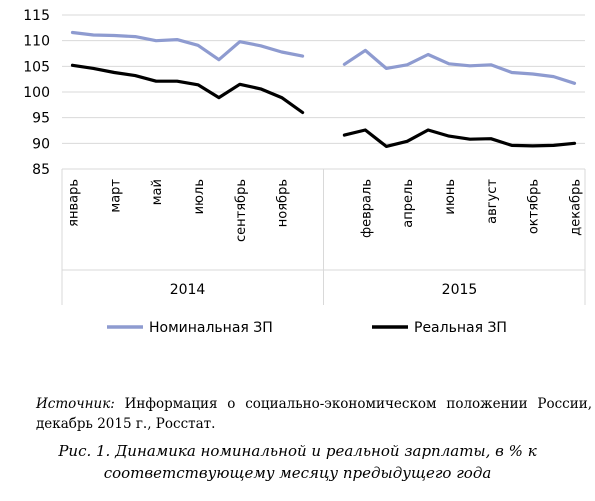 The image size is (595, 501). I want to click on series-line-nominal-2014, so click(187, 46).